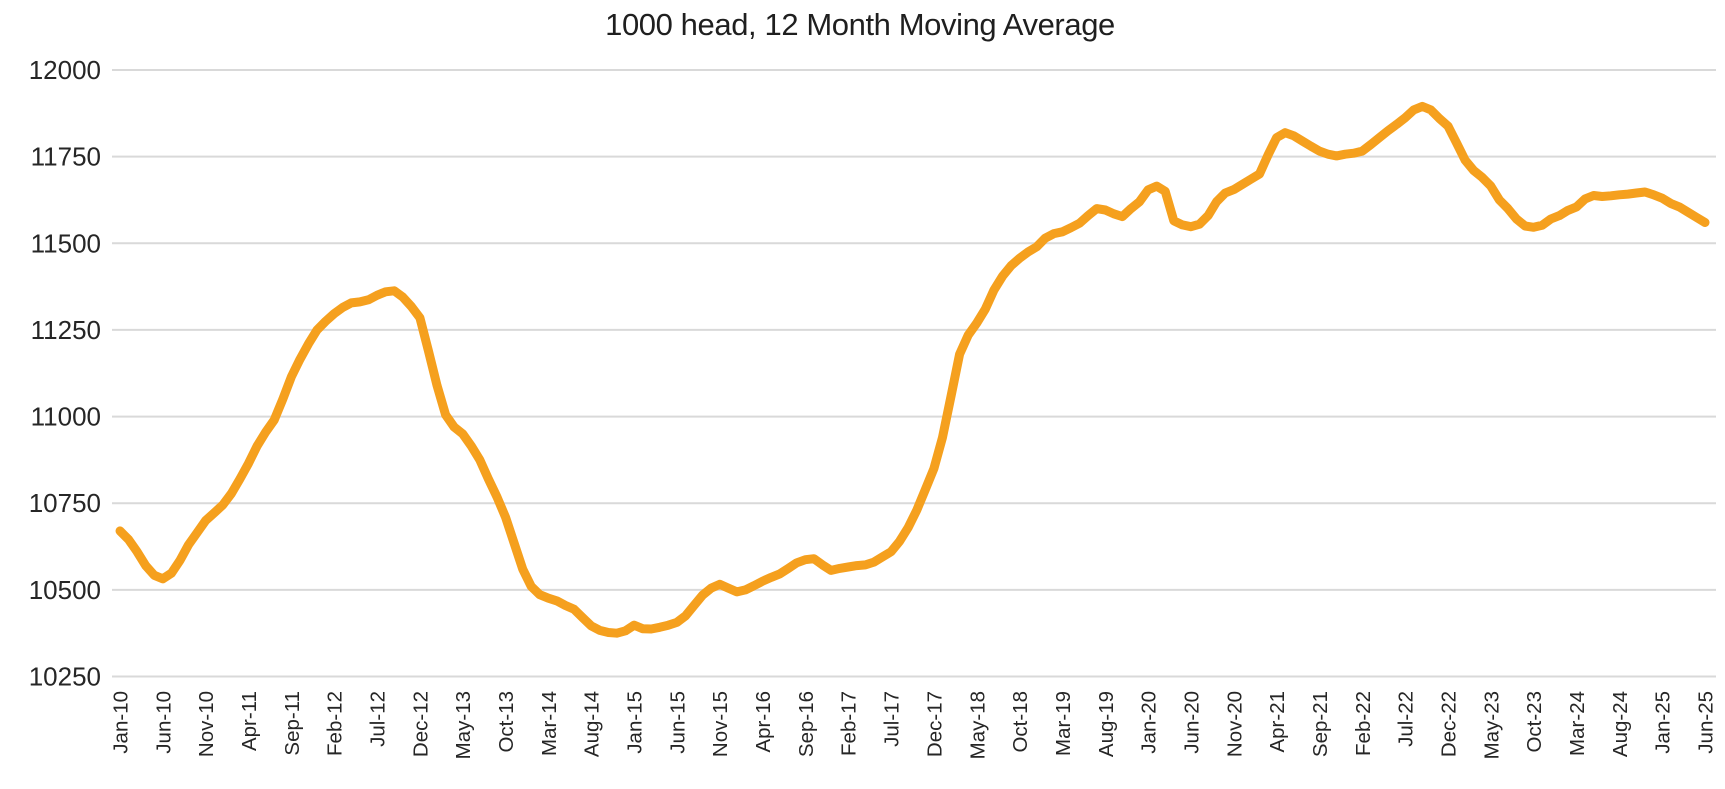 This screenshot has height=789, width=1725. What do you see at coordinates (506, 722) in the screenshot?
I see `x-axis-tick-label: Oct-13` at bounding box center [506, 722].